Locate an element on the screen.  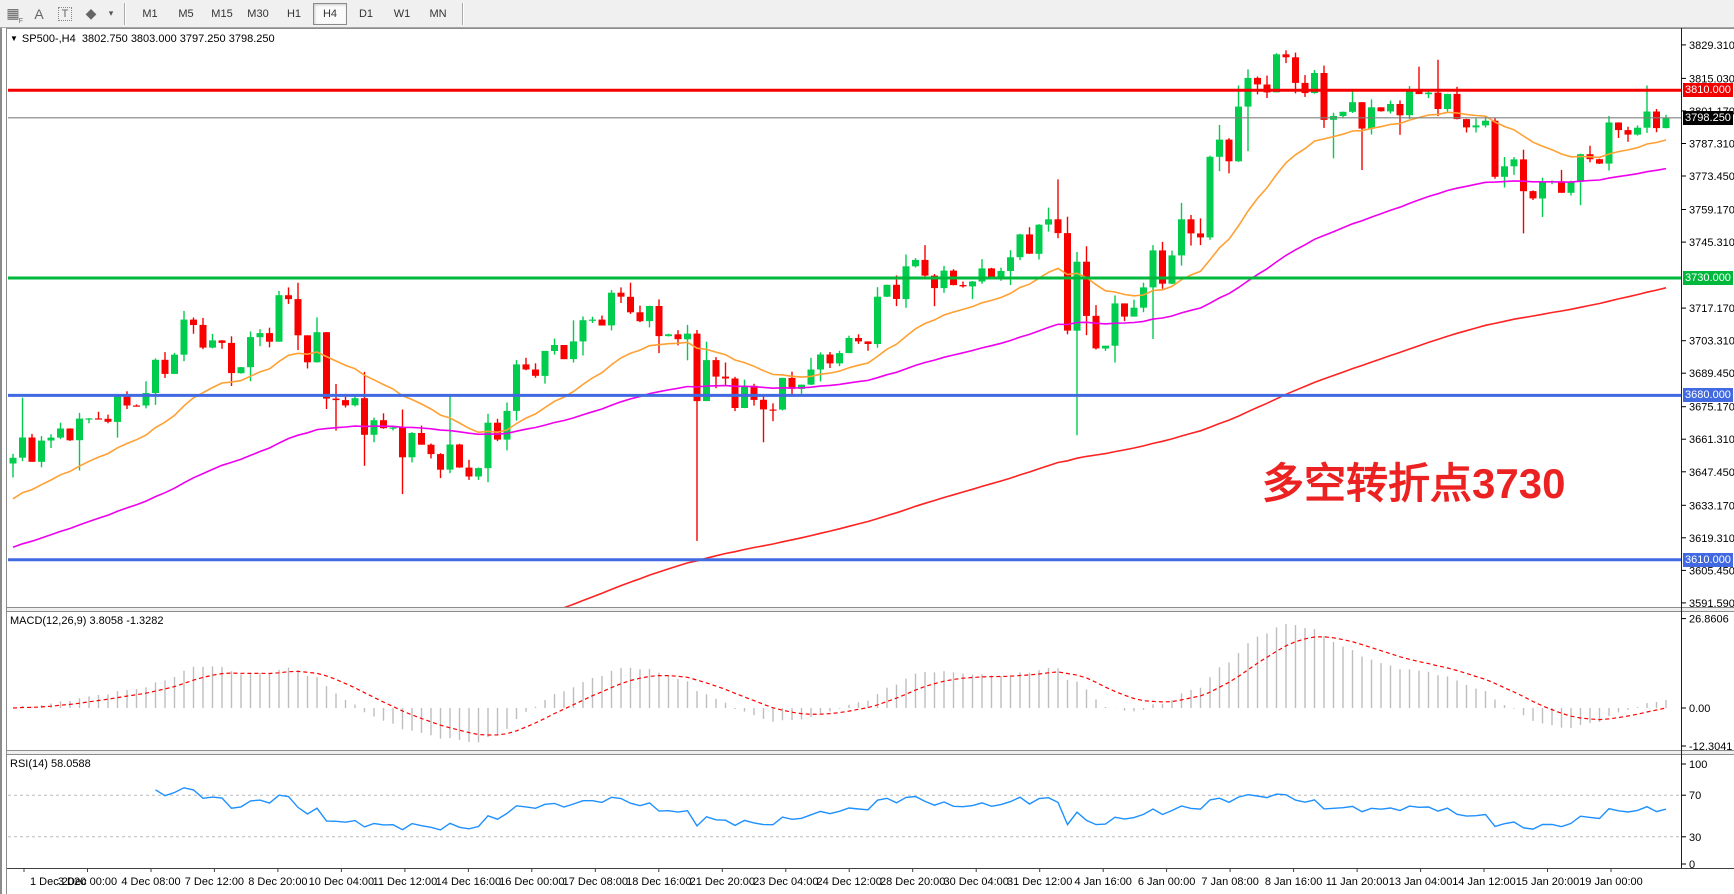
svg-text: 3661.310 is located at coordinates (1711, 440).